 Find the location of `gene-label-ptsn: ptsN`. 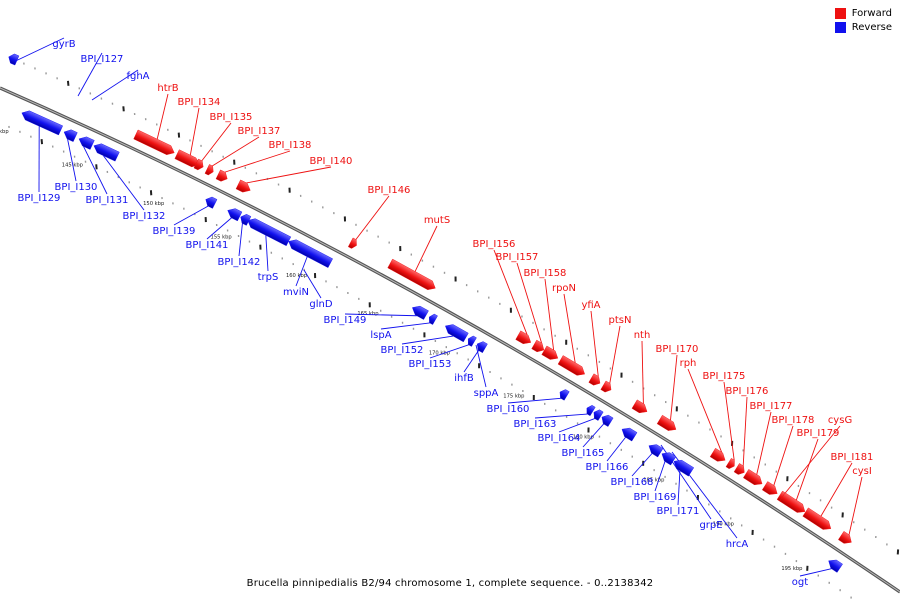

gene-label-ptsn: ptsN is located at coordinates (620, 320).